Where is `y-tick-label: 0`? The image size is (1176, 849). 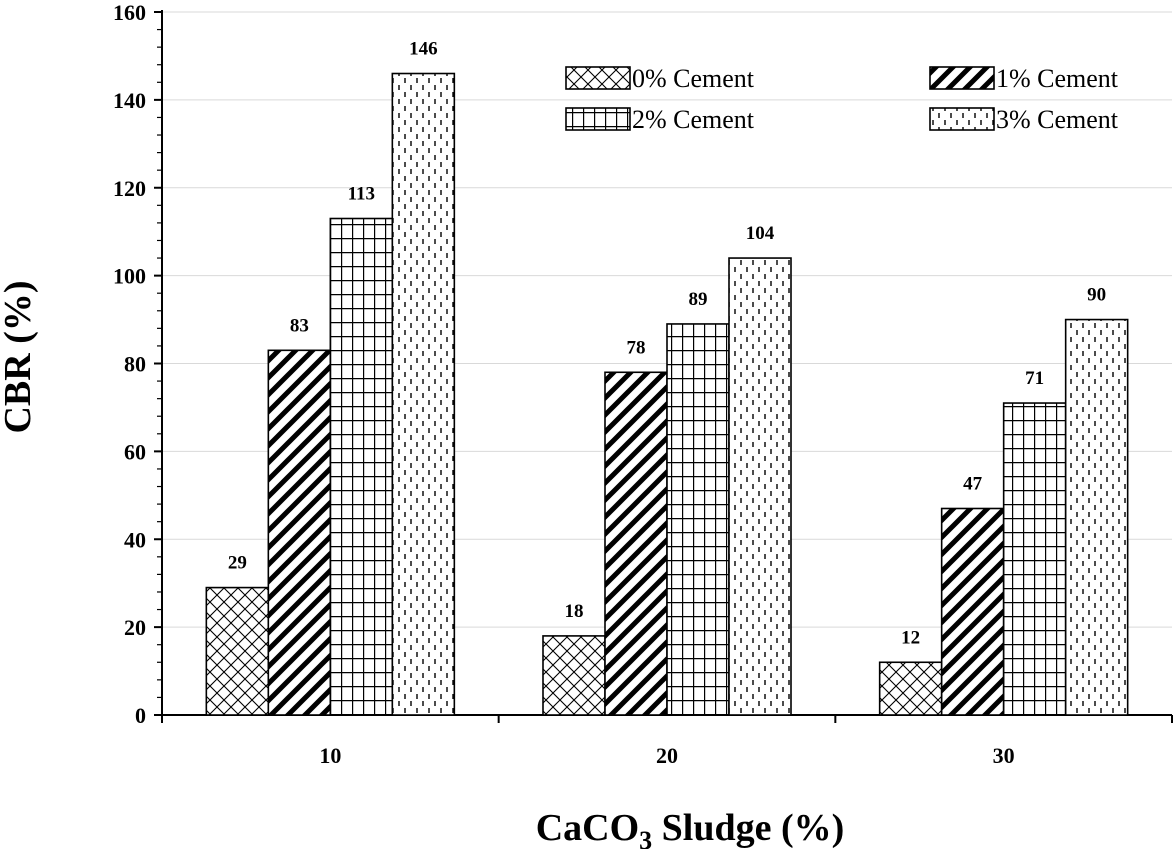
y-tick-label: 0 is located at coordinates (140, 715).